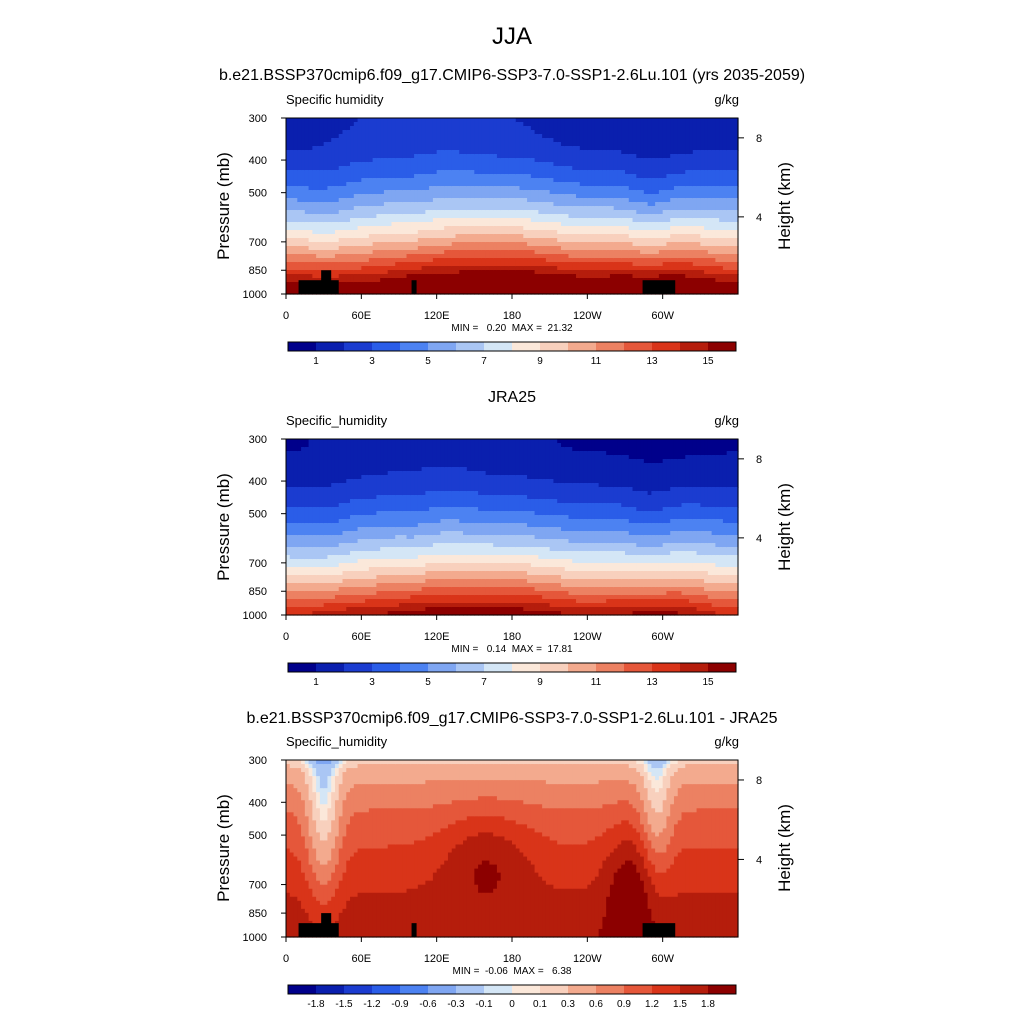 The image size is (1024, 1024). What do you see at coordinates (456, 1004) in the screenshot?
I see `colorbar-label: -0.3` at bounding box center [456, 1004].